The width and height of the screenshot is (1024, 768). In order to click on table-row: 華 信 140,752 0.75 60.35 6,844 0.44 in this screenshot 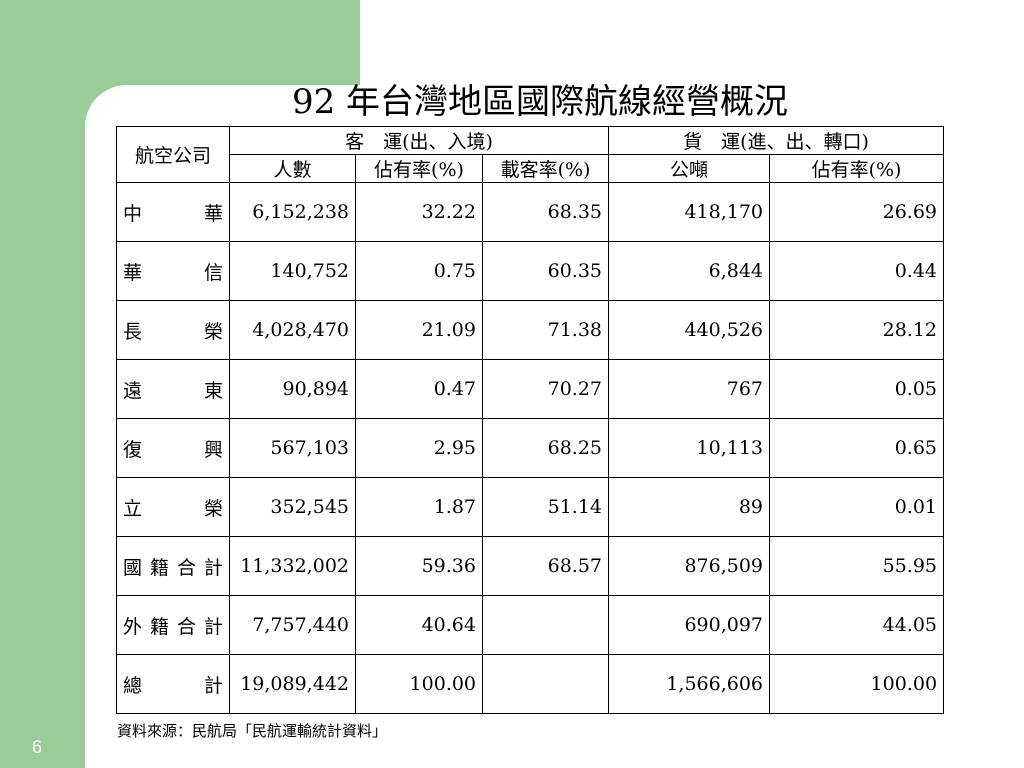, I will do `click(530, 271)`.